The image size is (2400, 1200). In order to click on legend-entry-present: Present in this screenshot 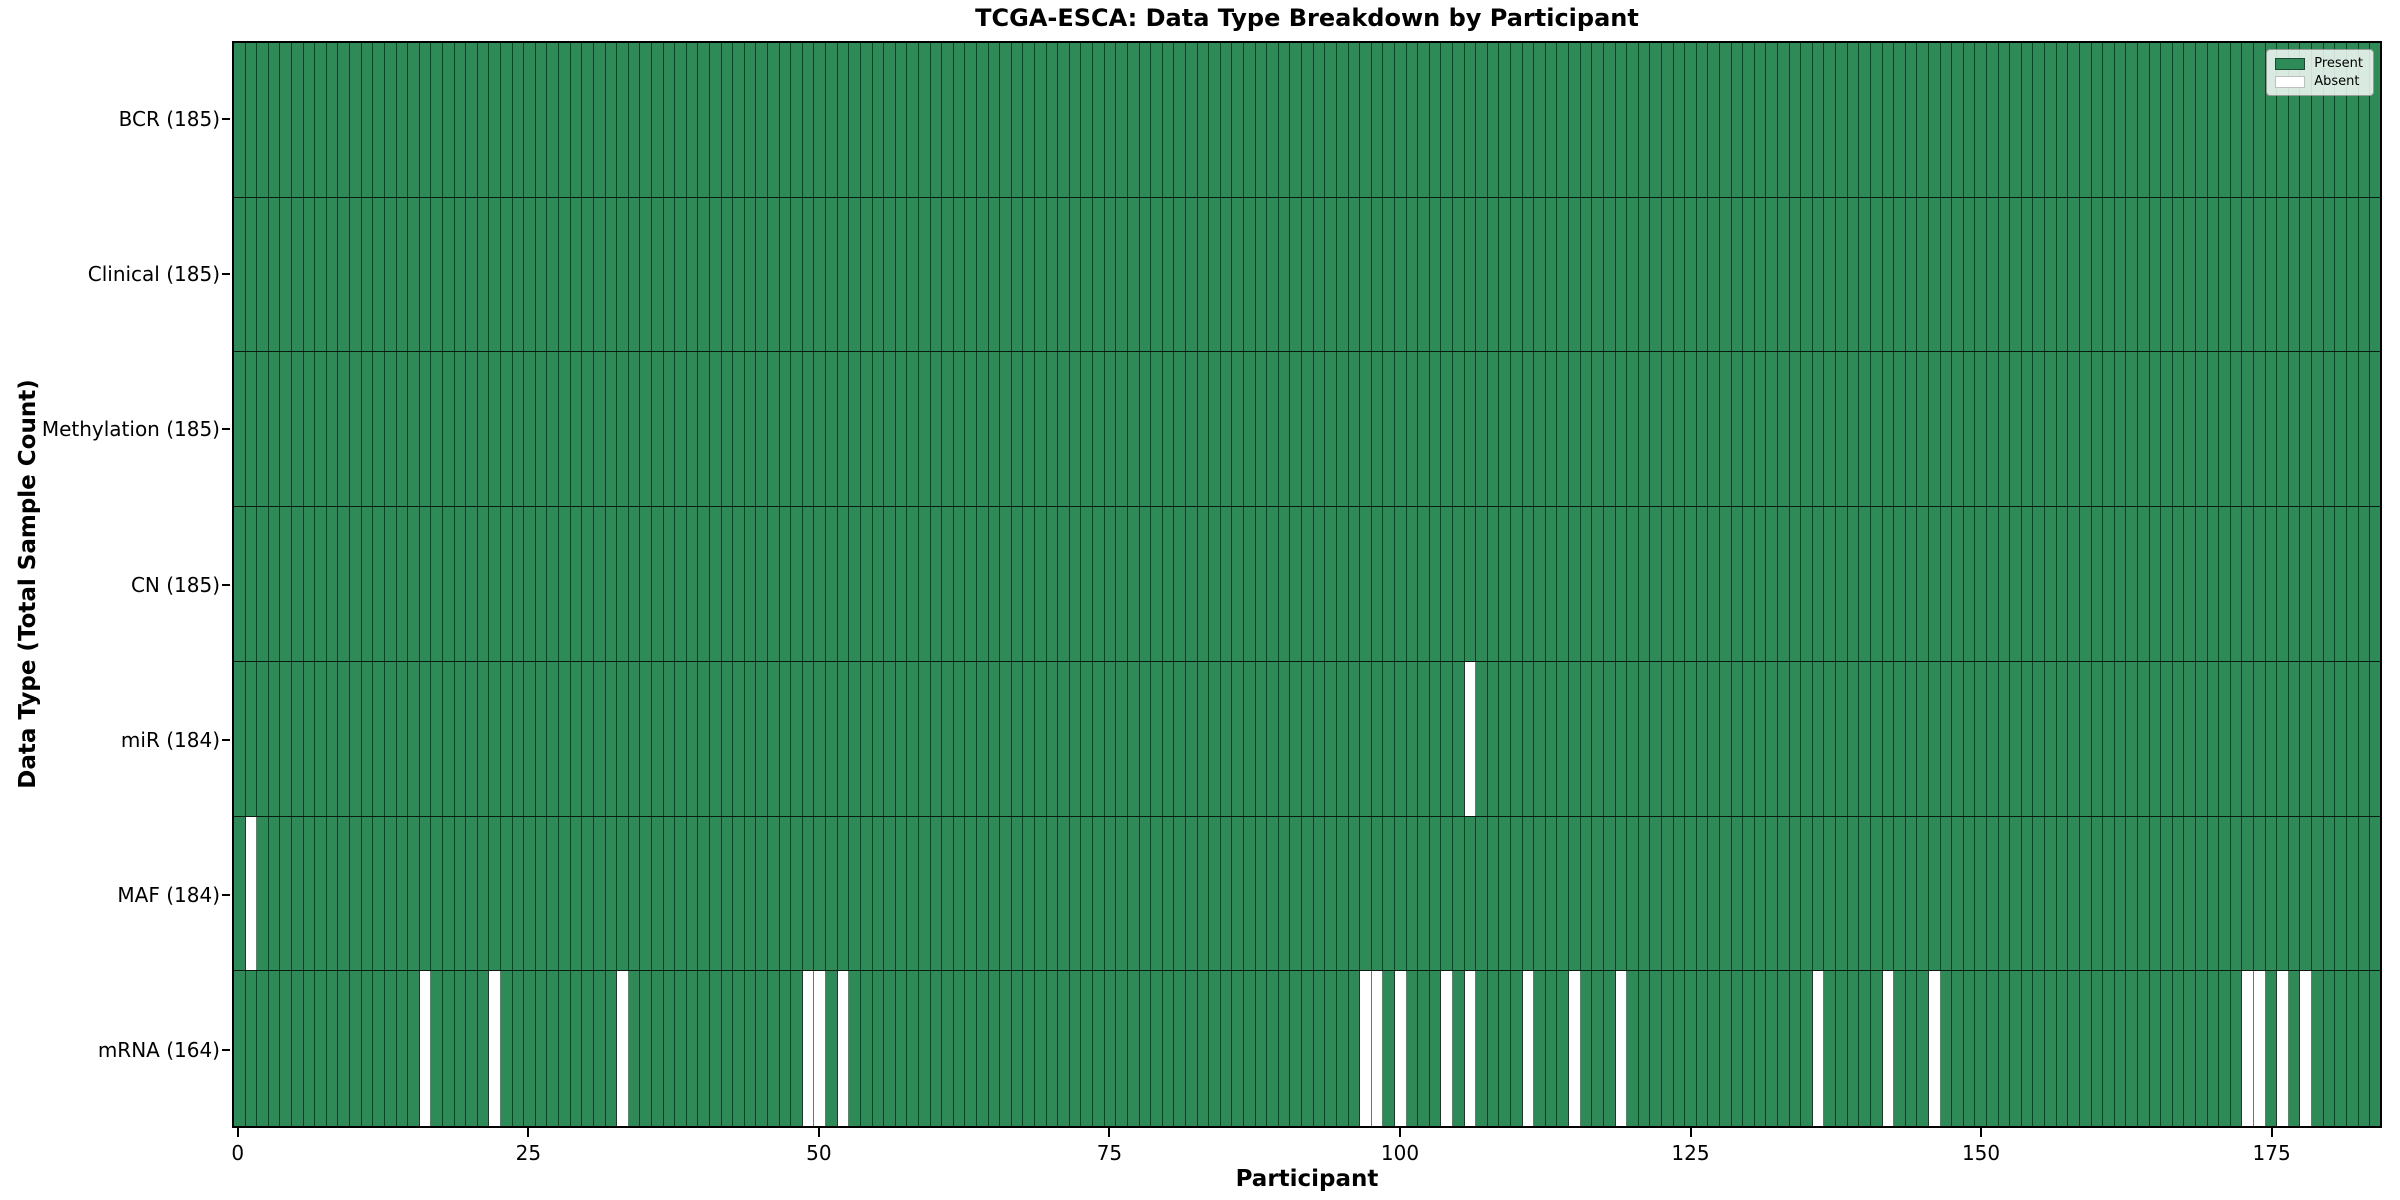, I will do `click(2319, 63)`.